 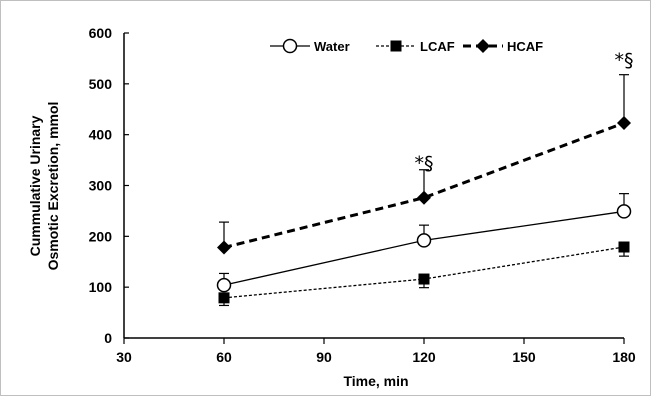 I want to click on annotations: *§ *§, so click(x=524, y=111).